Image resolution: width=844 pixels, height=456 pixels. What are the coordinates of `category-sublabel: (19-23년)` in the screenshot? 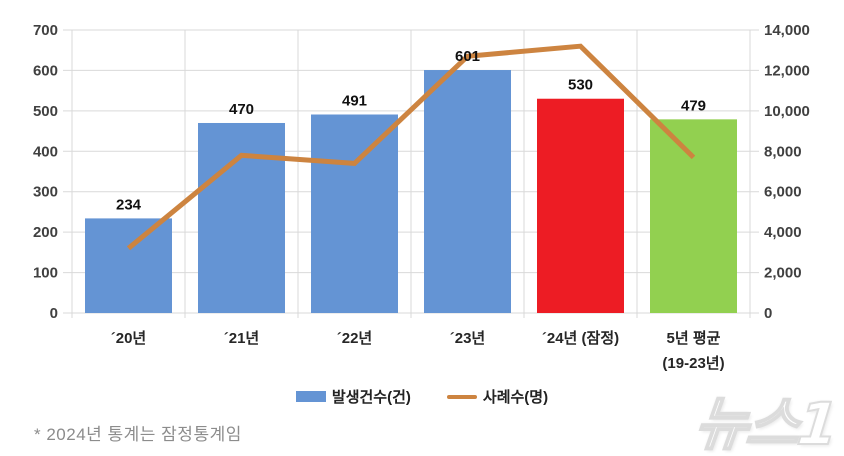 It's located at (693, 363).